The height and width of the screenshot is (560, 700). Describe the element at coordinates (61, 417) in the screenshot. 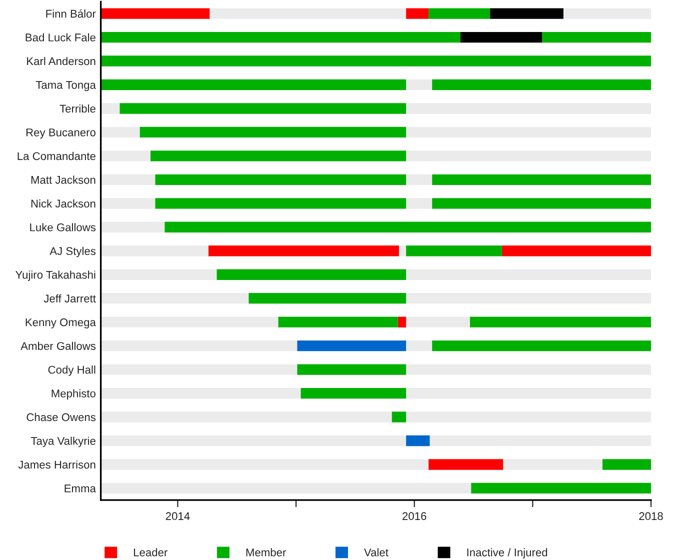

I see `y-tick-label: Chase Owens` at that location.